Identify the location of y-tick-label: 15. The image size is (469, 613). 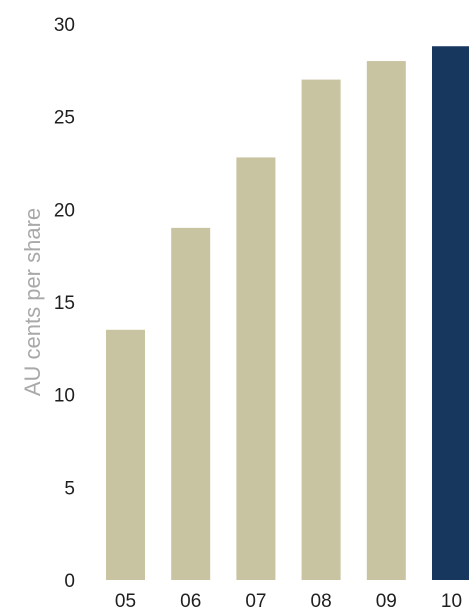
(64, 303).